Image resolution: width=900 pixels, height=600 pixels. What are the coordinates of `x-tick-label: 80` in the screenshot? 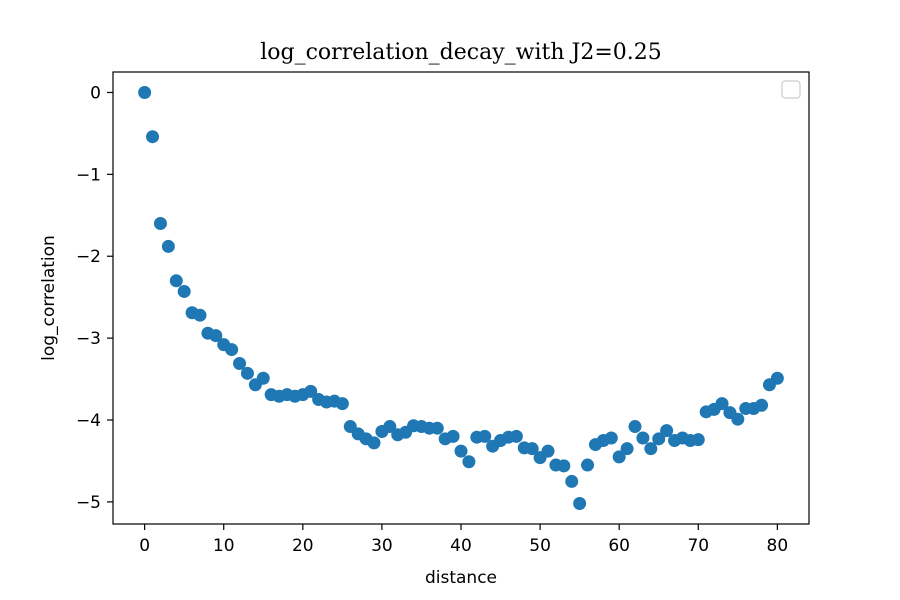 It's located at (778, 546).